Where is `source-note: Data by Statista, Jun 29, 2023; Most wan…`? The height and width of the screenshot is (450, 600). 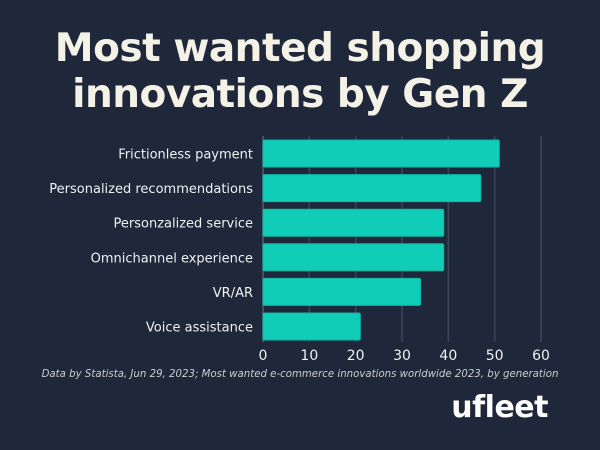 source-note: Data by Statista, Jun 29, 2023; Most wan… is located at coordinates (300, 374).